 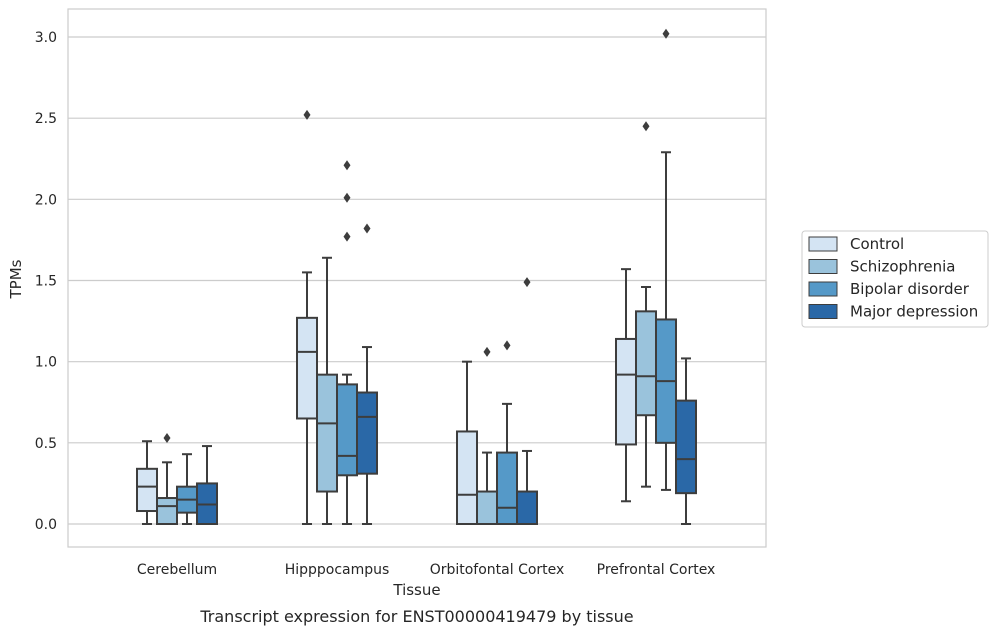 I want to click on y-tick-labels: 0.0 0.5 1.0 1.5 2.0 2.5 3.0, so click(x=46, y=281).